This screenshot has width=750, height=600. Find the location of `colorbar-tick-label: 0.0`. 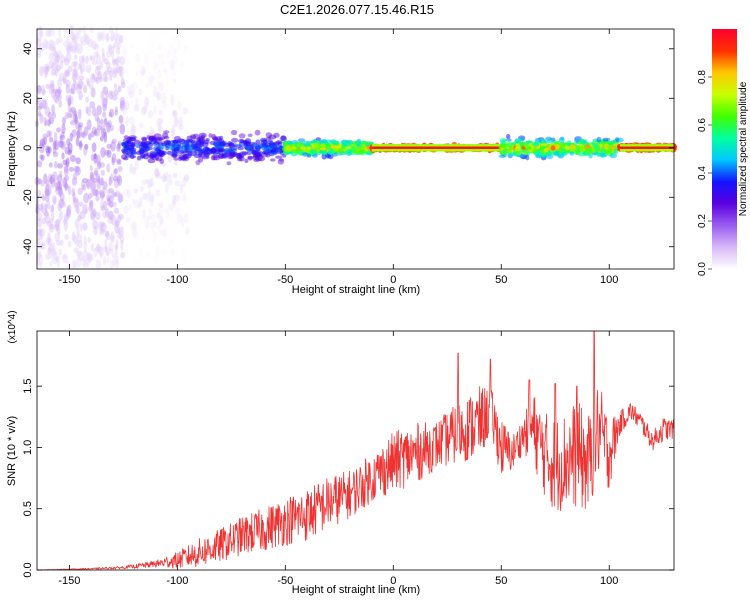

colorbar-tick-label: 0.0 is located at coordinates (702, 269).